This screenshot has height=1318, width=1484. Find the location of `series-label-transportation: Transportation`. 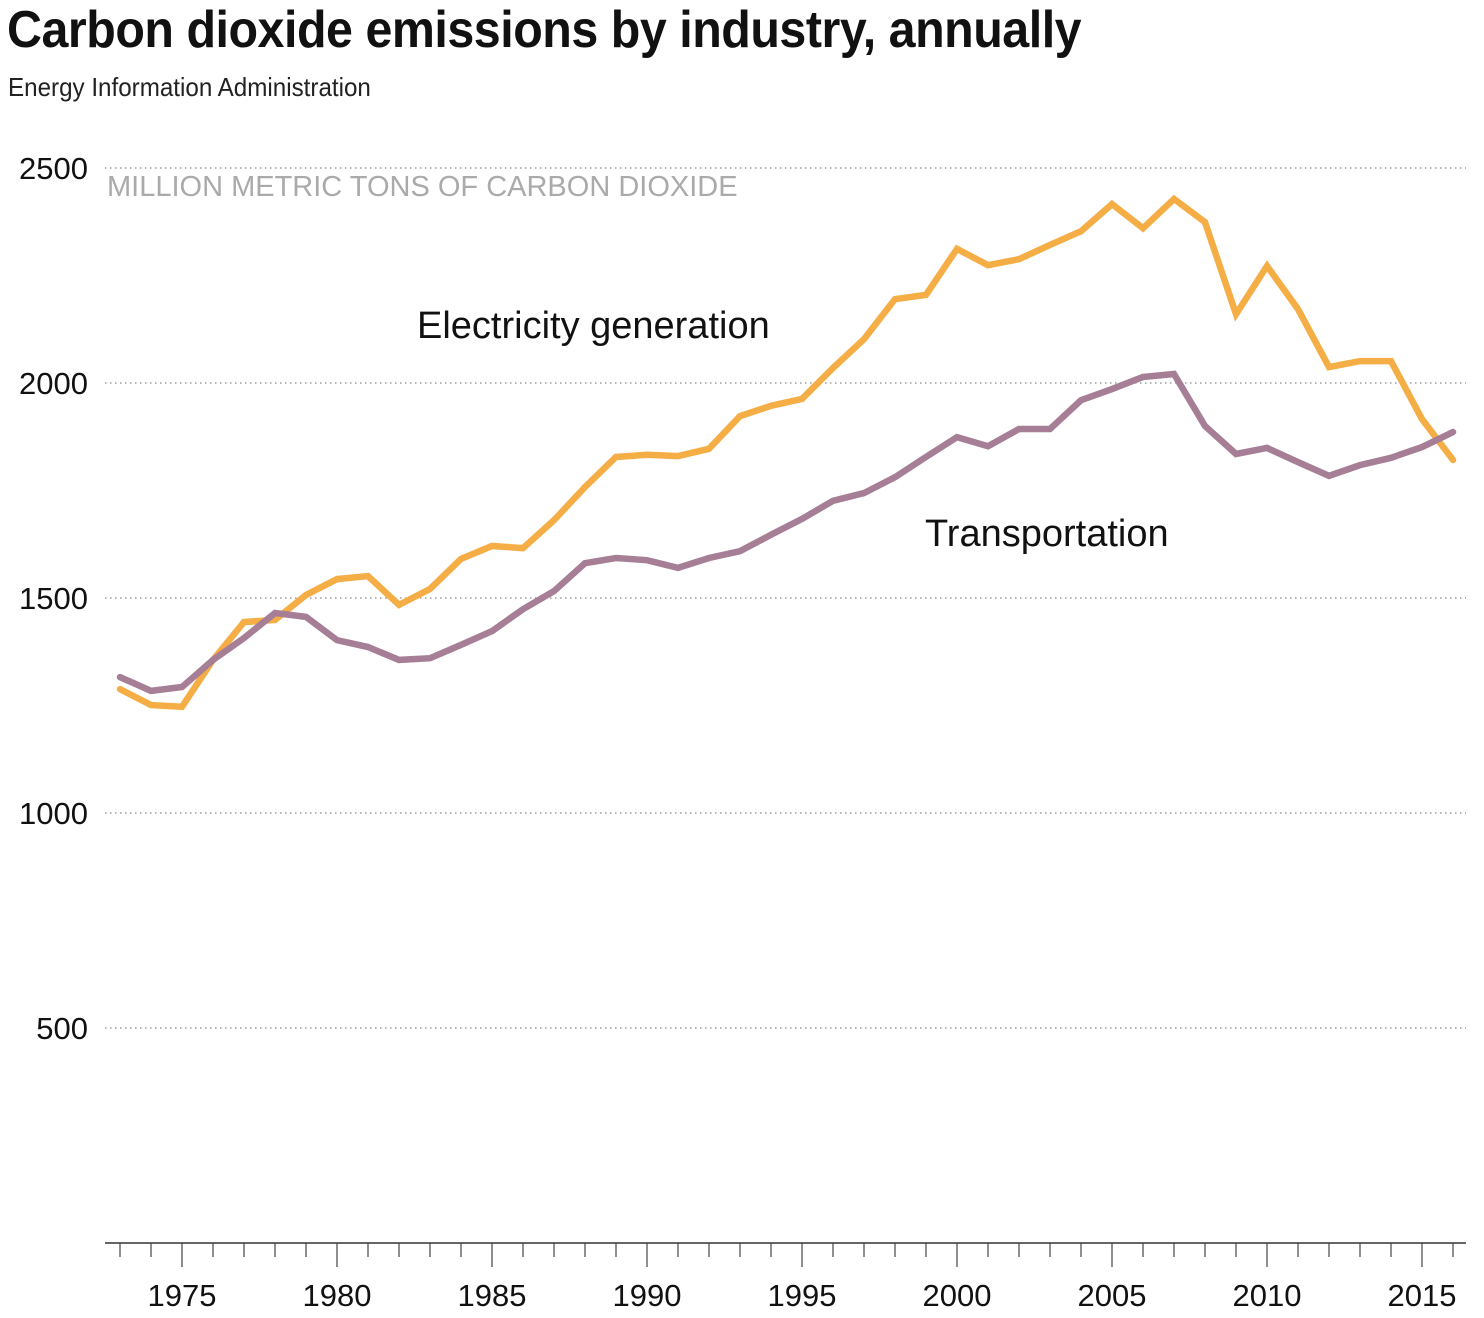

series-label-transportation: Transportation is located at coordinates (1047, 534).